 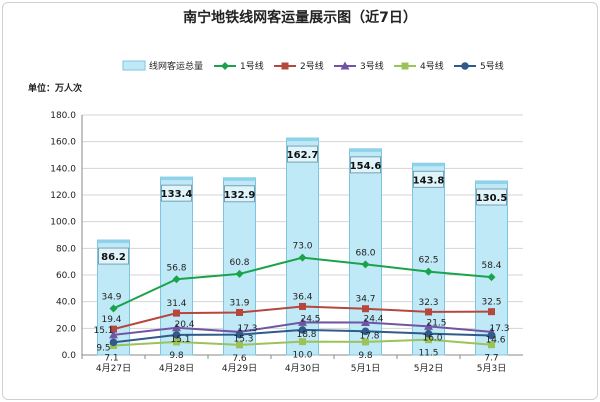 What do you see at coordinates (239, 303) in the screenshot?
I see `series-value-label: 31.9` at bounding box center [239, 303].